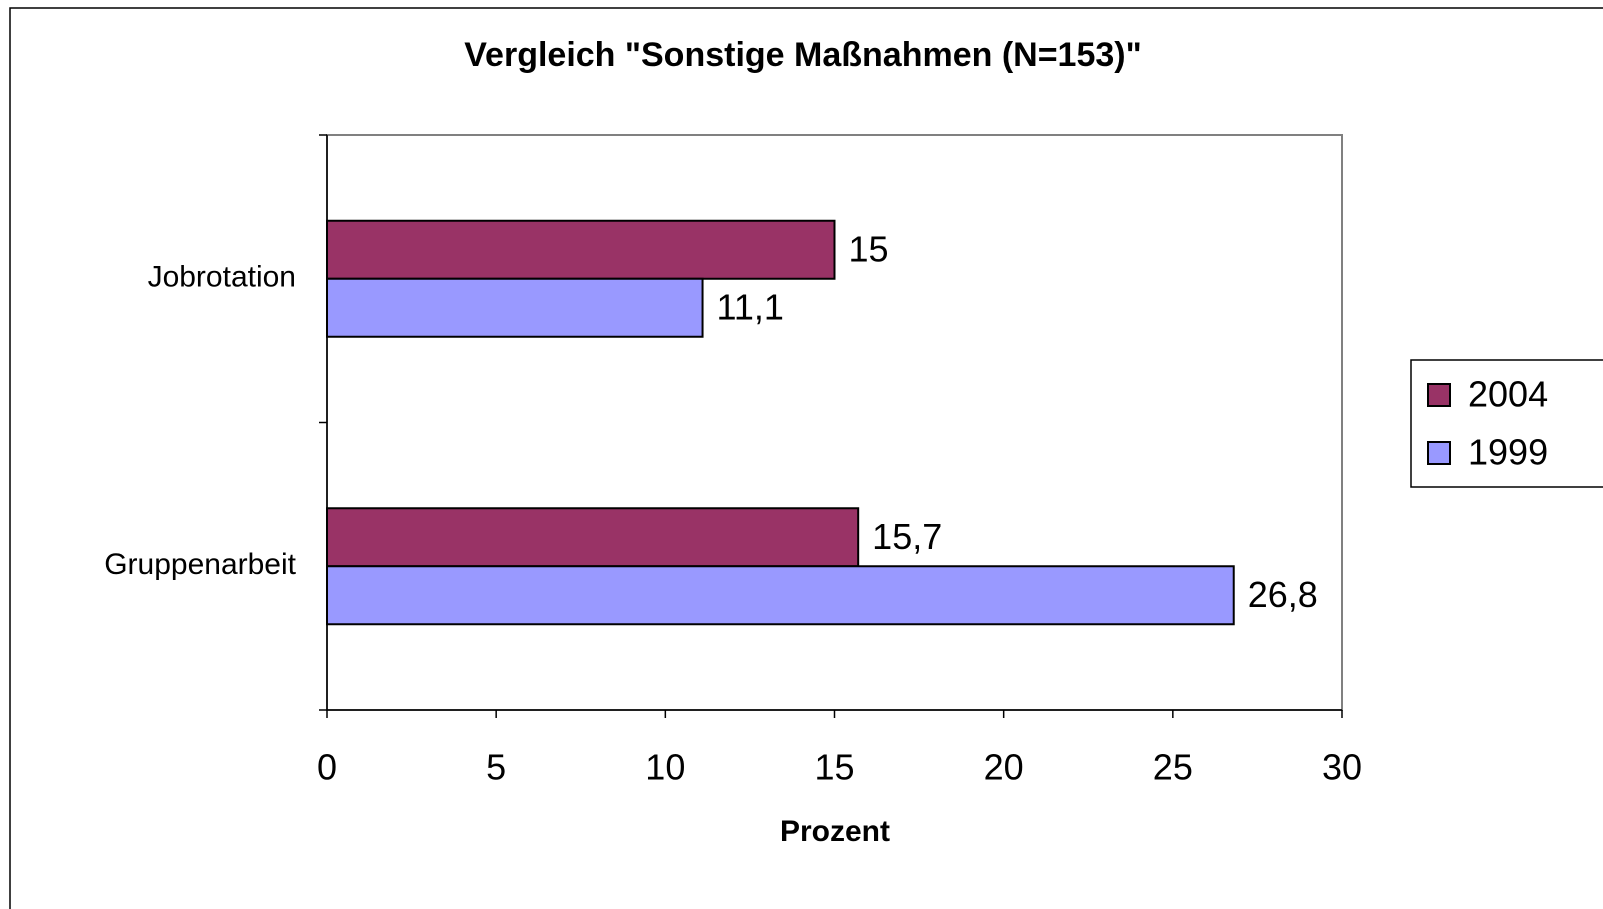  Describe the element at coordinates (327, 767) in the screenshot. I see `x-tick-label: 0` at that location.